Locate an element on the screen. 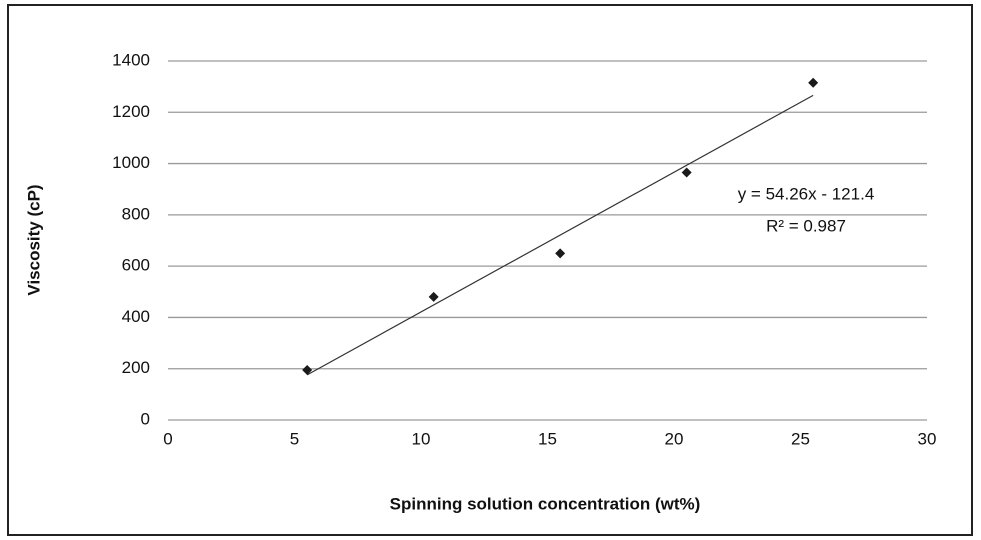 Image resolution: width=981 pixels, height=540 pixels. y-tick-label: 1200 is located at coordinates (131, 111).